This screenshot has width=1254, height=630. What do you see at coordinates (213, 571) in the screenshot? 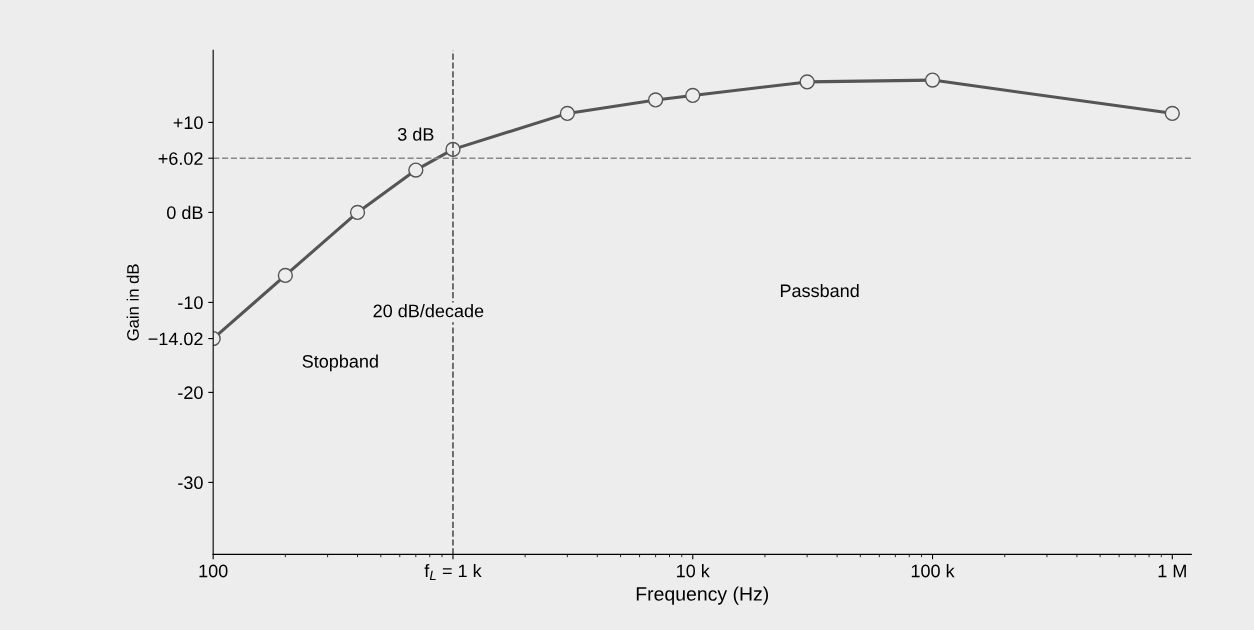
I see `x-tick-label: 100` at bounding box center [213, 571].